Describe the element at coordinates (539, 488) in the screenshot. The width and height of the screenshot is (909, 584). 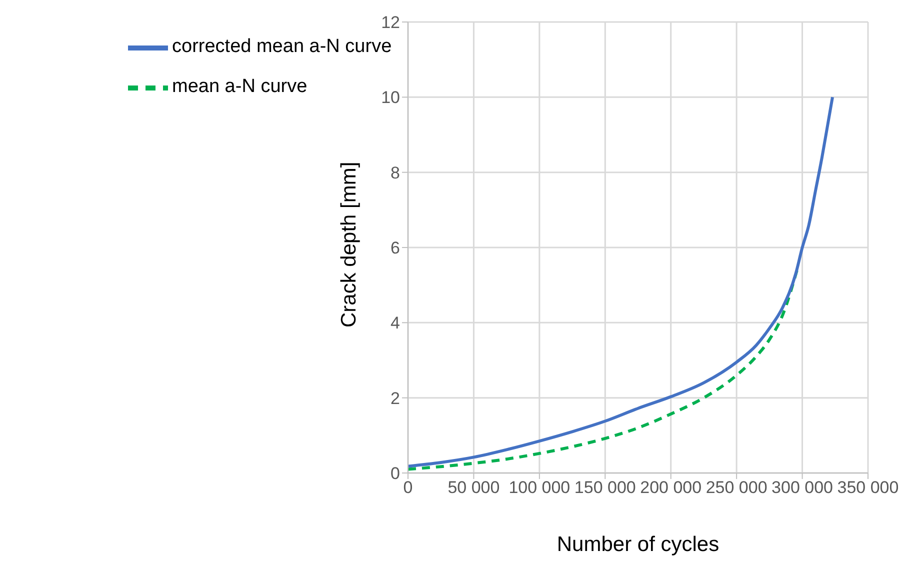
I see `x-tick-label: 100 000` at that location.